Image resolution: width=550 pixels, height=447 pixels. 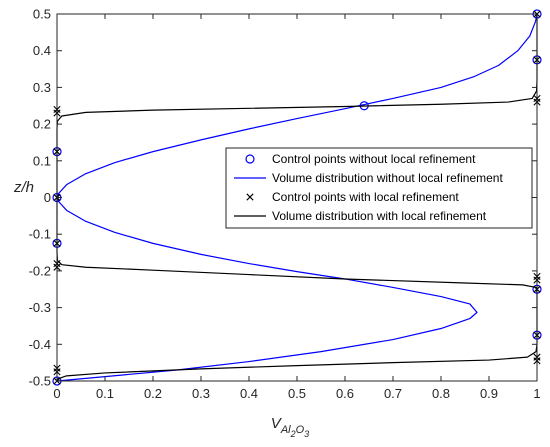 I want to click on y-tick-label: -0.4, so click(x=40, y=344).